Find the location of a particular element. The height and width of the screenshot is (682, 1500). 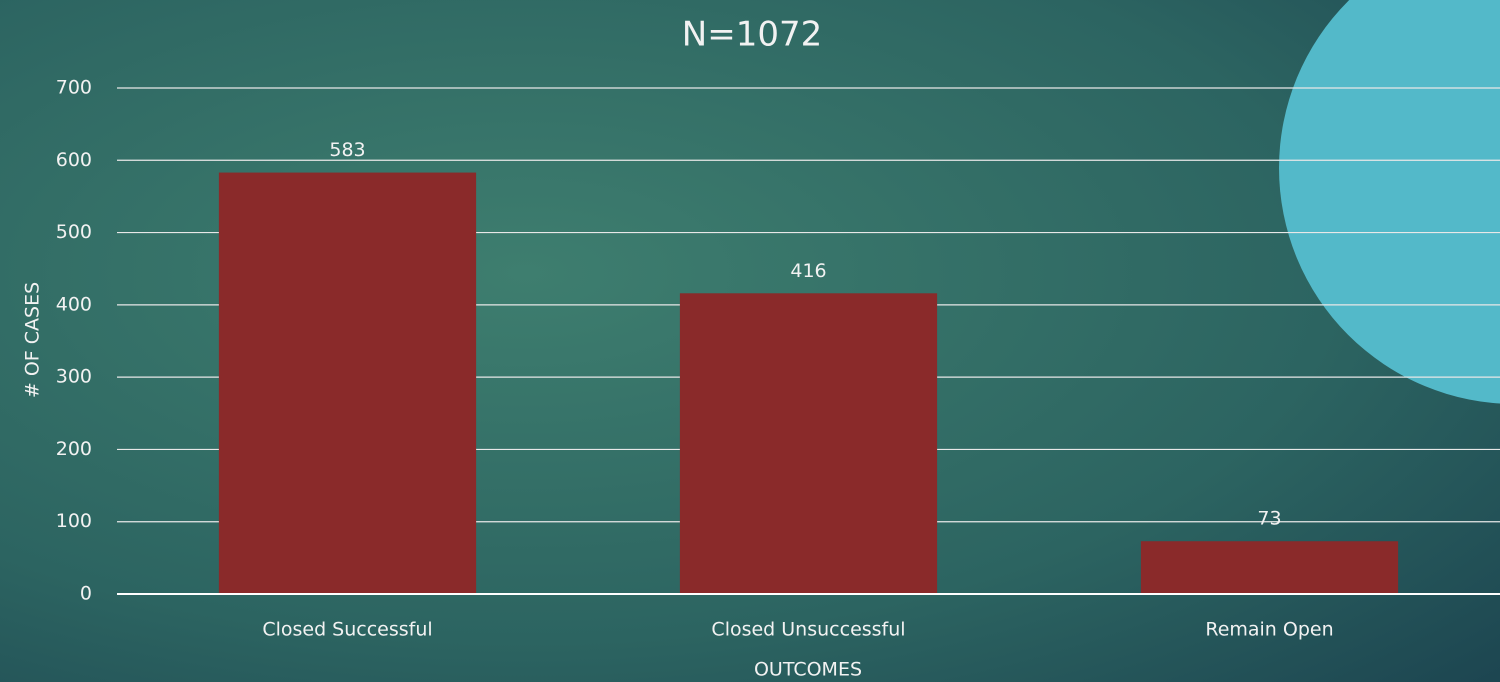

x-axis-label: OUTCOMES is located at coordinates (808, 670).